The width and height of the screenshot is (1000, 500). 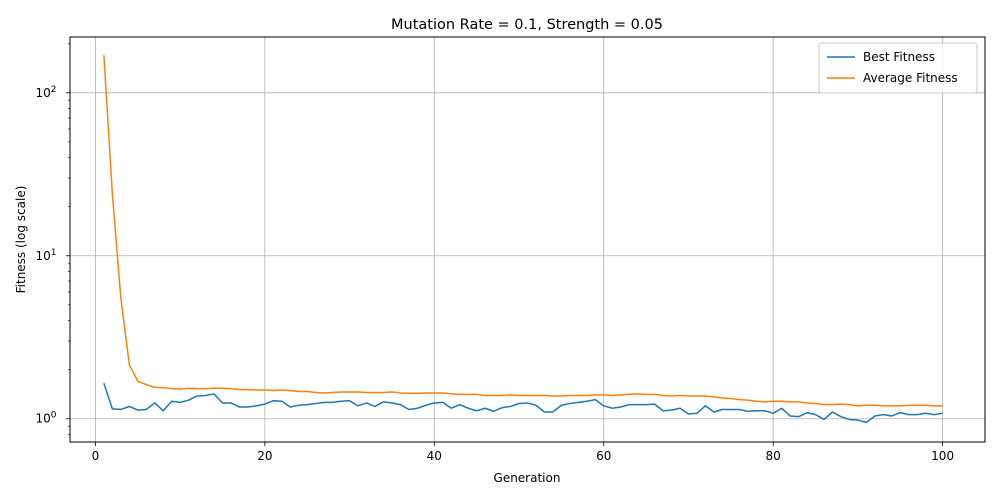 What do you see at coordinates (773, 456) in the screenshot?
I see `x-tick-label: 80` at bounding box center [773, 456].